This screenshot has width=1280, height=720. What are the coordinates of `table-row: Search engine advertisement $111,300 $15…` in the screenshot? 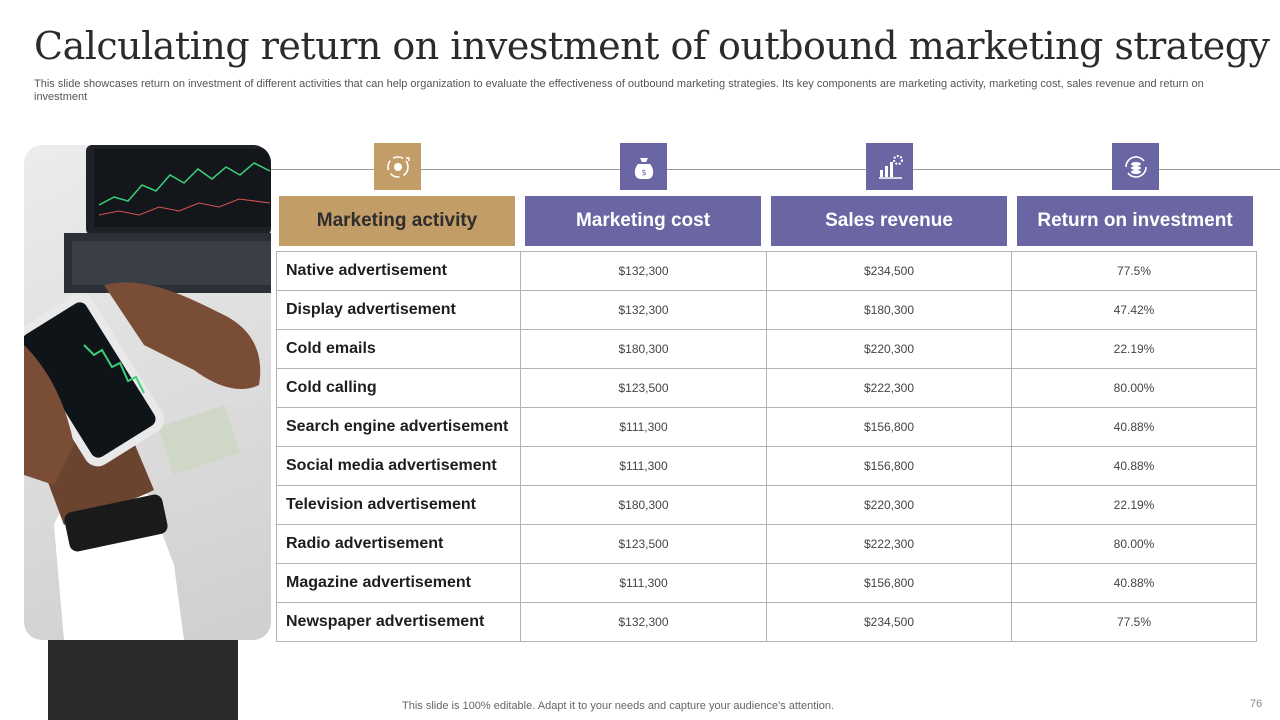 It's located at (766, 427).